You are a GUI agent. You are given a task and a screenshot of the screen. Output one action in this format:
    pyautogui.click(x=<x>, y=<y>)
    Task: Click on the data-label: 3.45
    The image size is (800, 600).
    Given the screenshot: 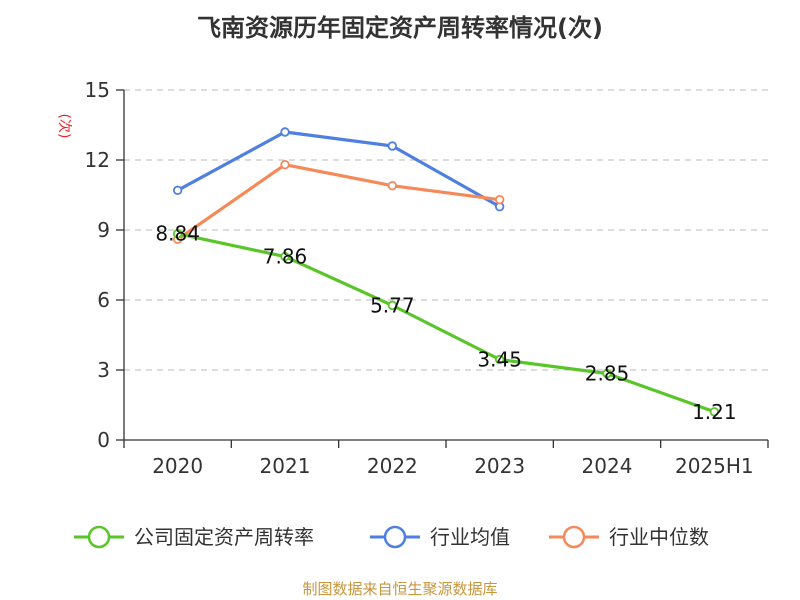 What is the action you would take?
    pyautogui.click(x=499, y=360)
    